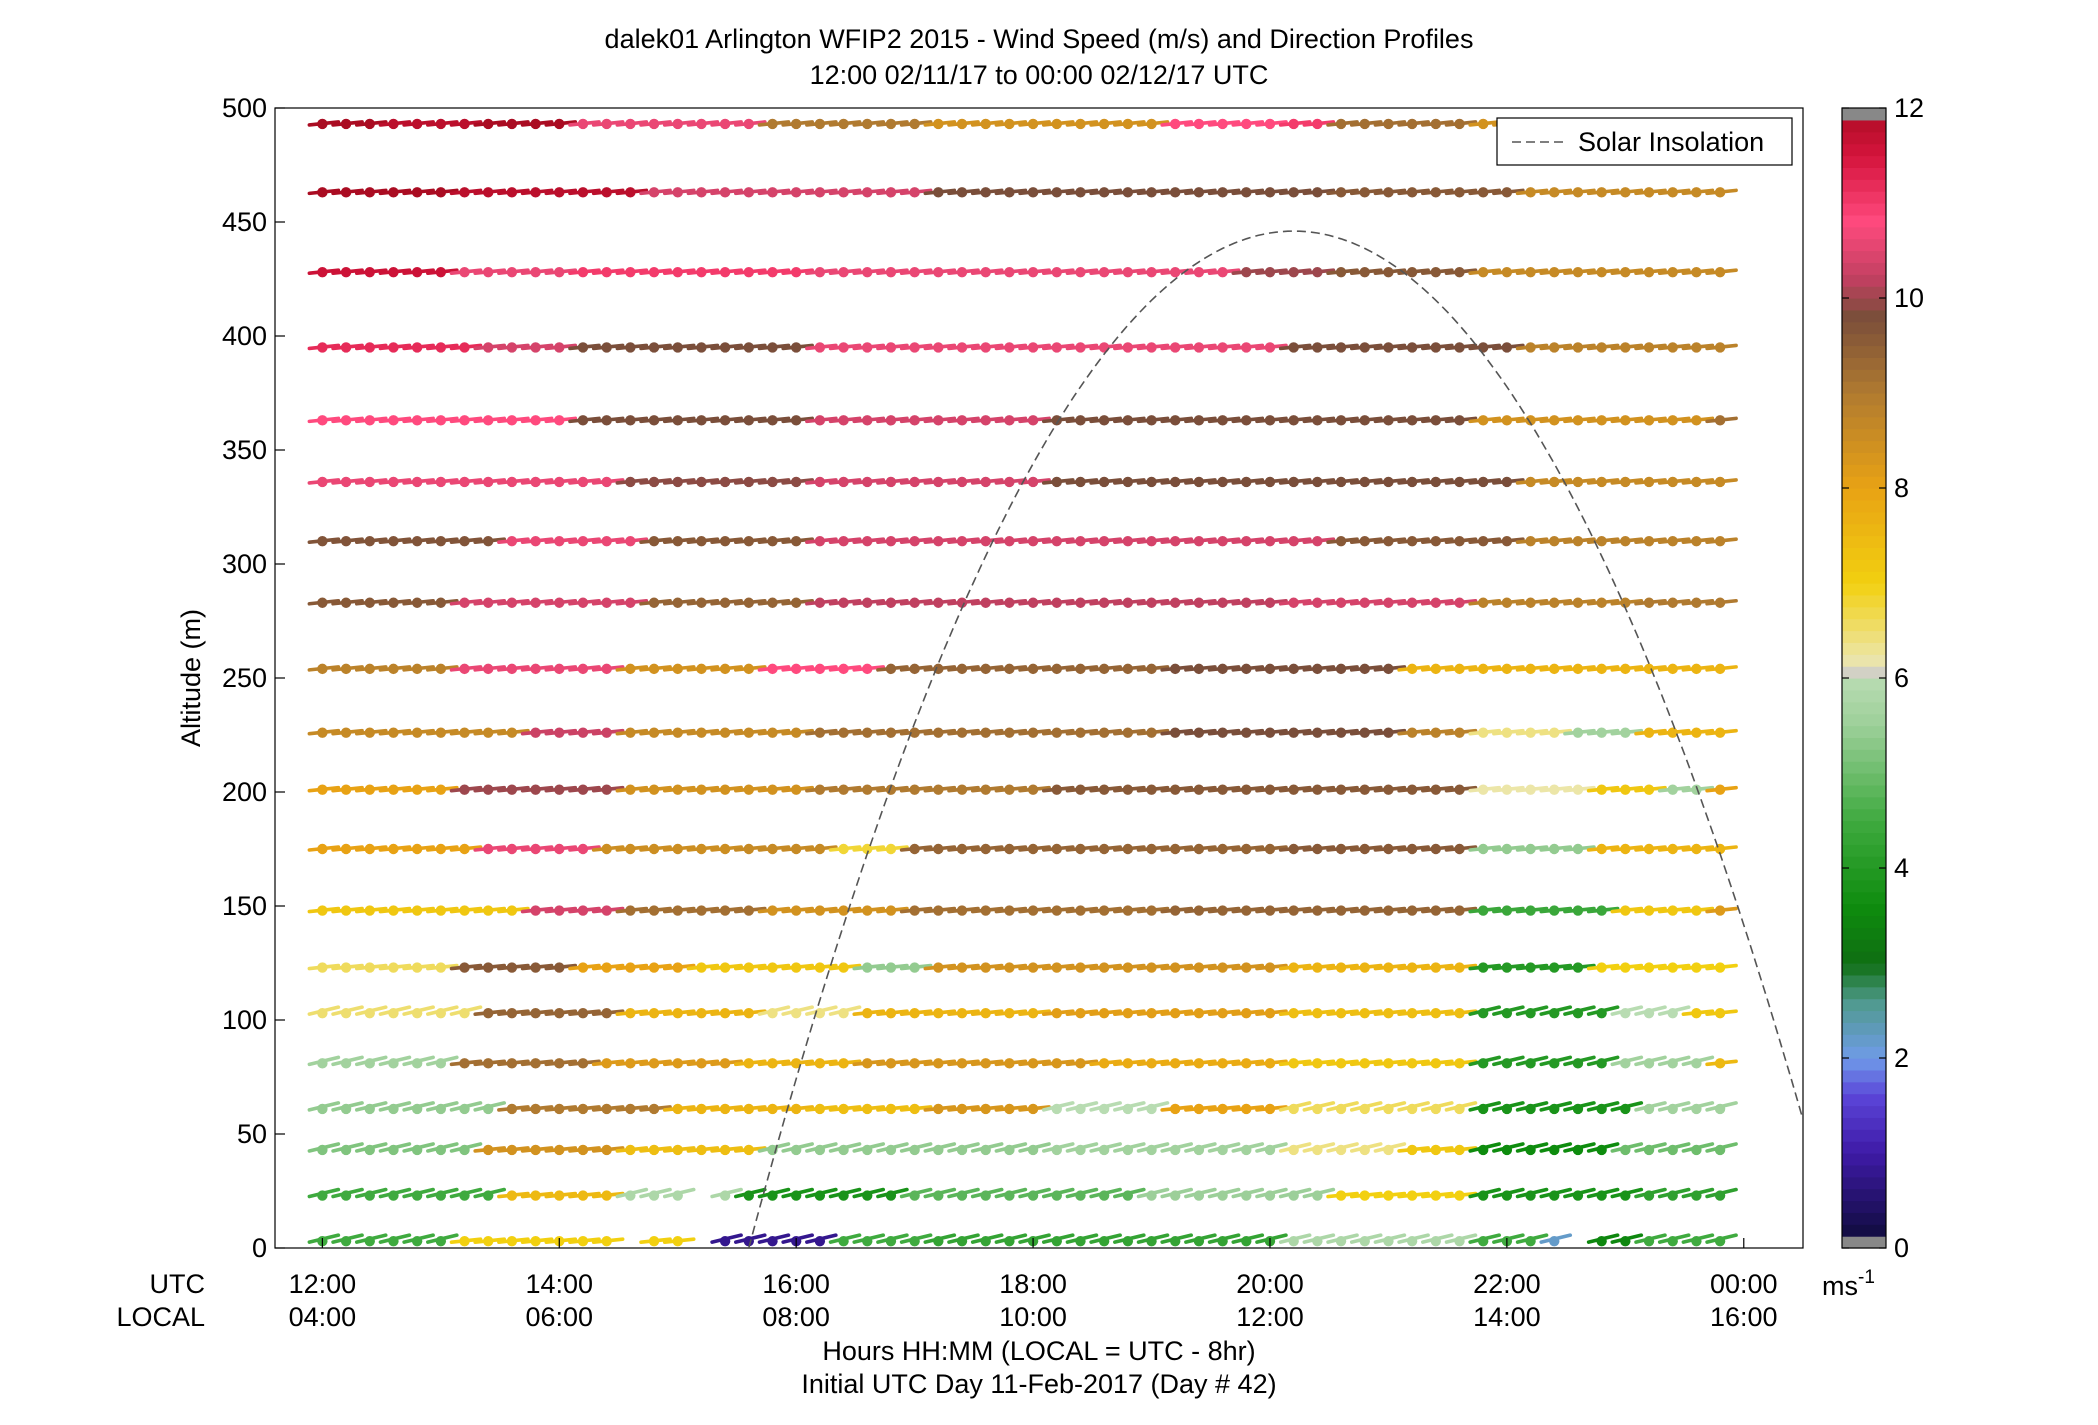  What do you see at coordinates (244, 564) in the screenshot?
I see `y-tick-label: 300` at bounding box center [244, 564].